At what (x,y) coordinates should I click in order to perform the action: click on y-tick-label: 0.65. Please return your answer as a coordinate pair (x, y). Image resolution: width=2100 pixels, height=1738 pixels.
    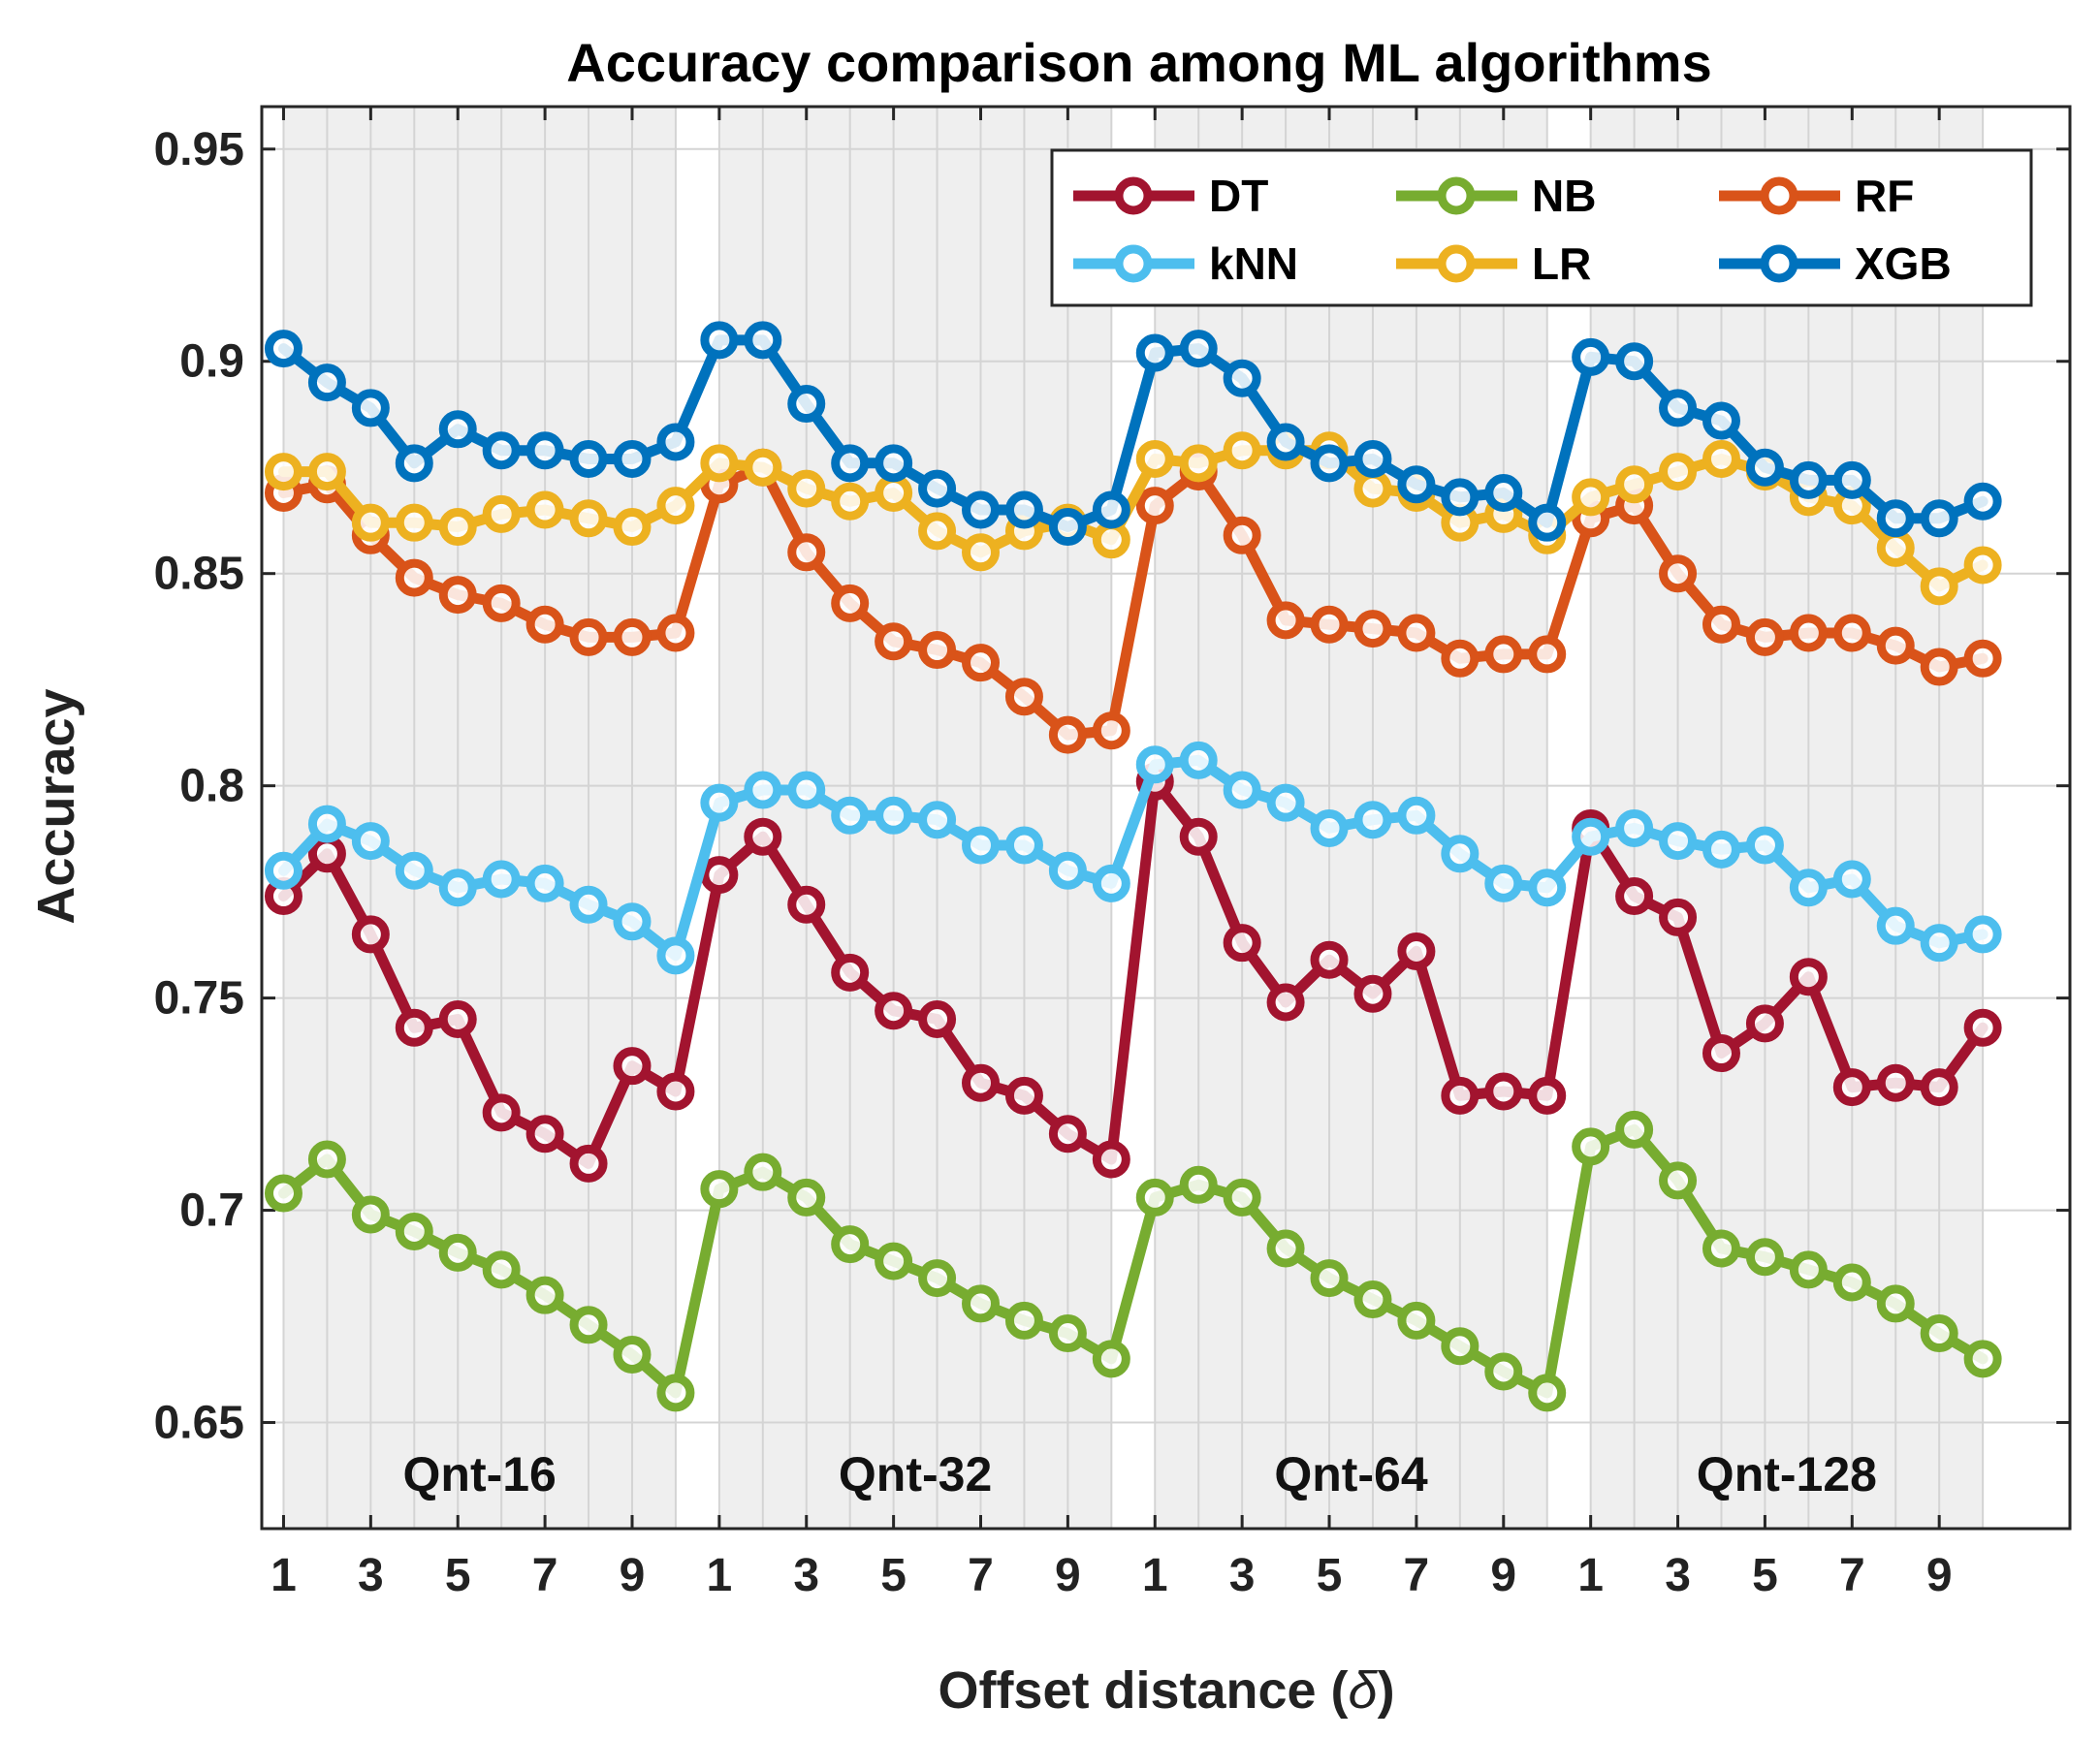
    Looking at the image, I should click on (199, 1423).